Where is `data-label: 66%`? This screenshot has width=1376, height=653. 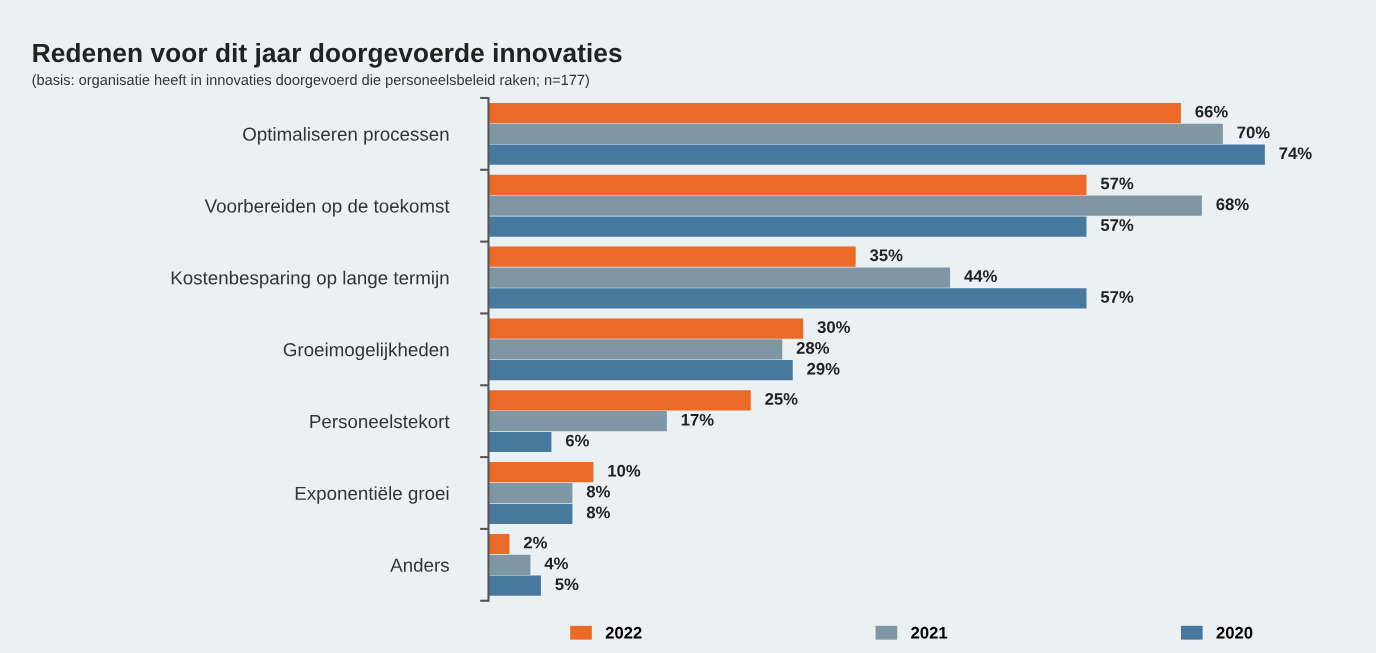
data-label: 66% is located at coordinates (1211, 111).